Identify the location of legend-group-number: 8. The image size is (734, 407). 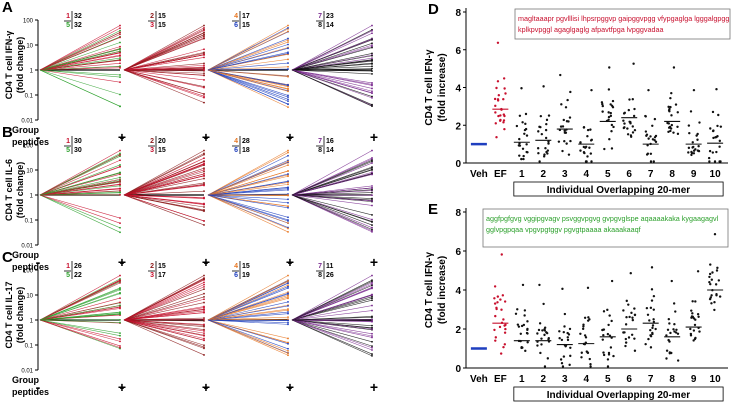
(320, 275).